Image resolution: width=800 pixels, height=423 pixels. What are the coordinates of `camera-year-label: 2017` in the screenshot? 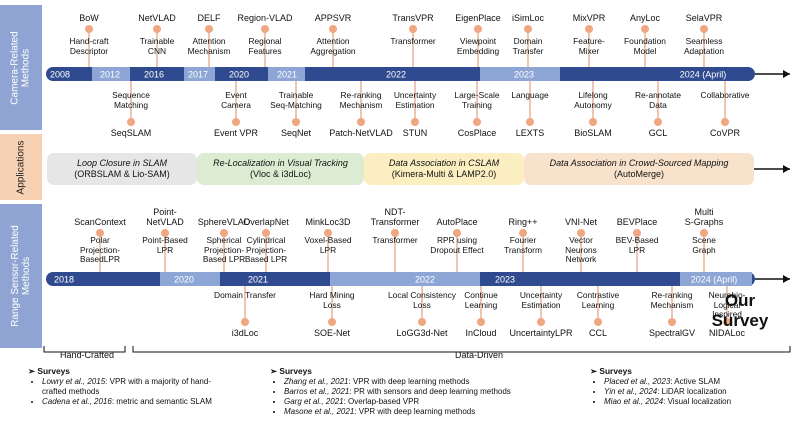 It's located at (198, 74).